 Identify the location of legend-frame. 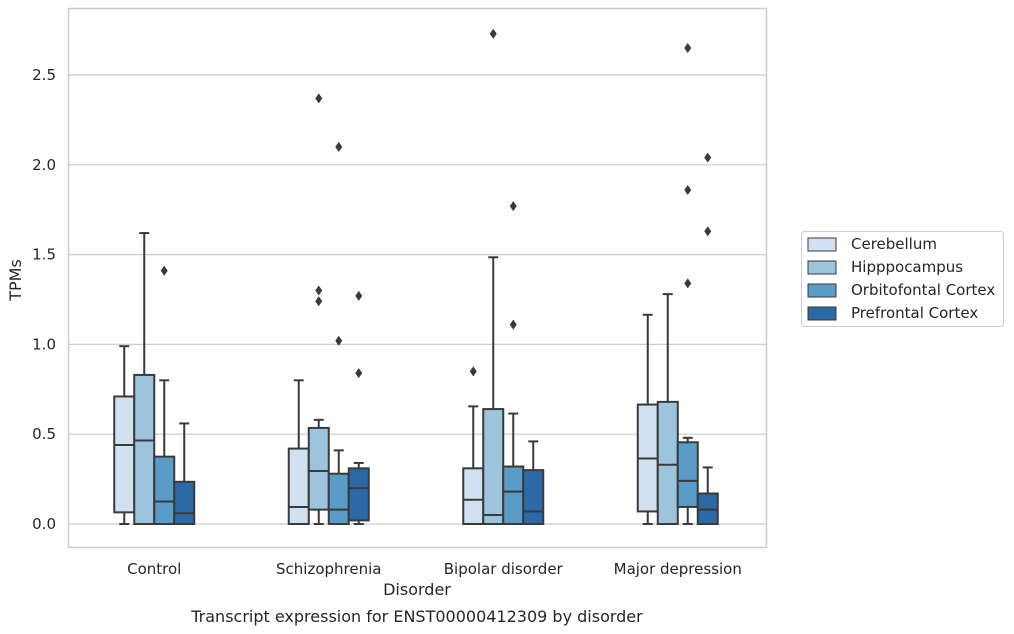
(902, 279).